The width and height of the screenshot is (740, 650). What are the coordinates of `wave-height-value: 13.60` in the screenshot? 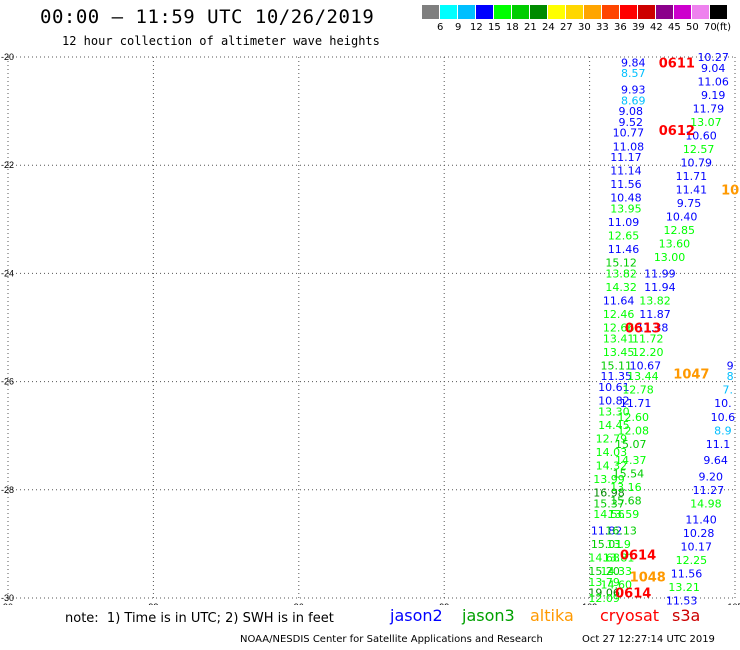 It's located at (675, 244).